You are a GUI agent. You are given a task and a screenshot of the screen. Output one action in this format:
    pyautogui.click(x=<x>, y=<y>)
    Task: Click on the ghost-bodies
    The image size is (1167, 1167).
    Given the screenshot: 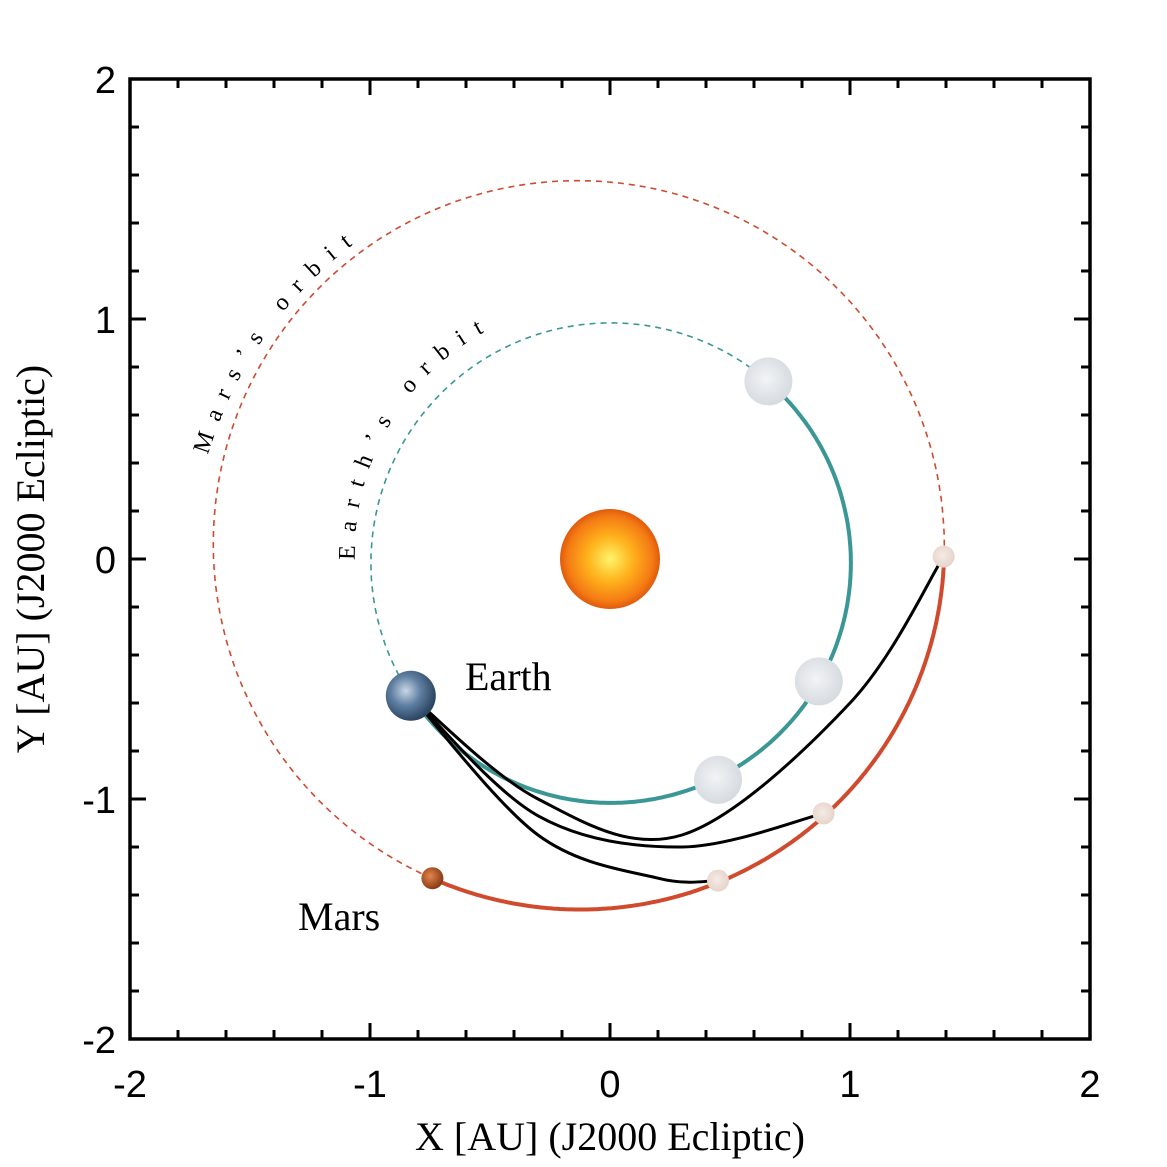 What is the action you would take?
    pyautogui.click(x=824, y=624)
    